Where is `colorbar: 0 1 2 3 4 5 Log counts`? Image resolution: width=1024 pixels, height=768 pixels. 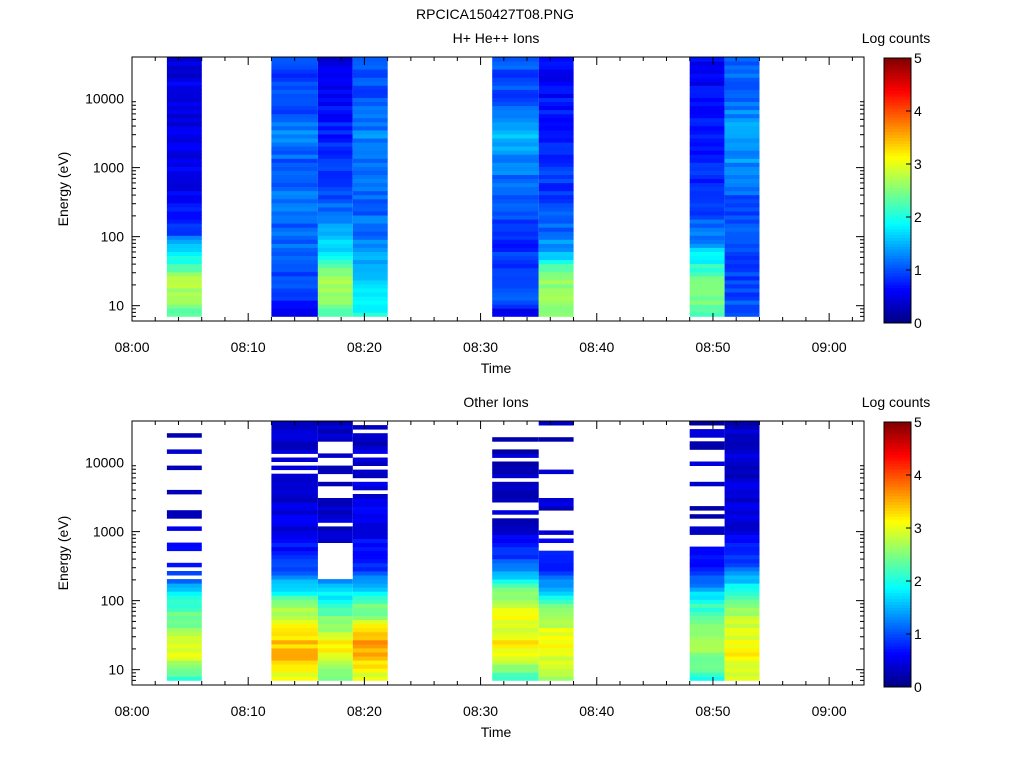 colorbar: 0 1 2 3 4 5 Log counts is located at coordinates (896, 544).